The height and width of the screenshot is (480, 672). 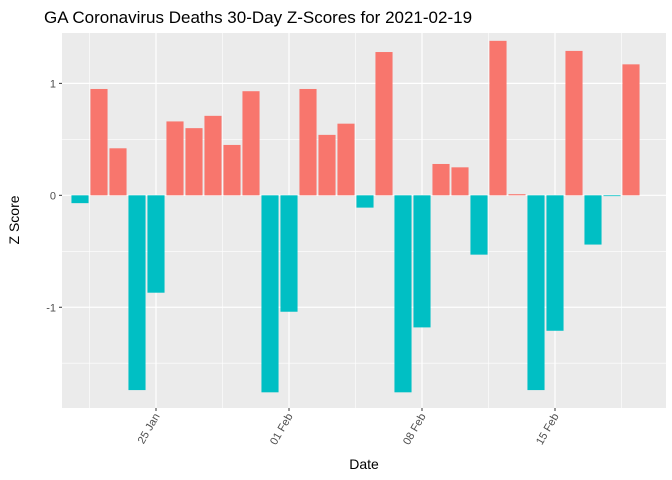 I want to click on x-tick-label: 08 Feb, so click(x=415, y=430).